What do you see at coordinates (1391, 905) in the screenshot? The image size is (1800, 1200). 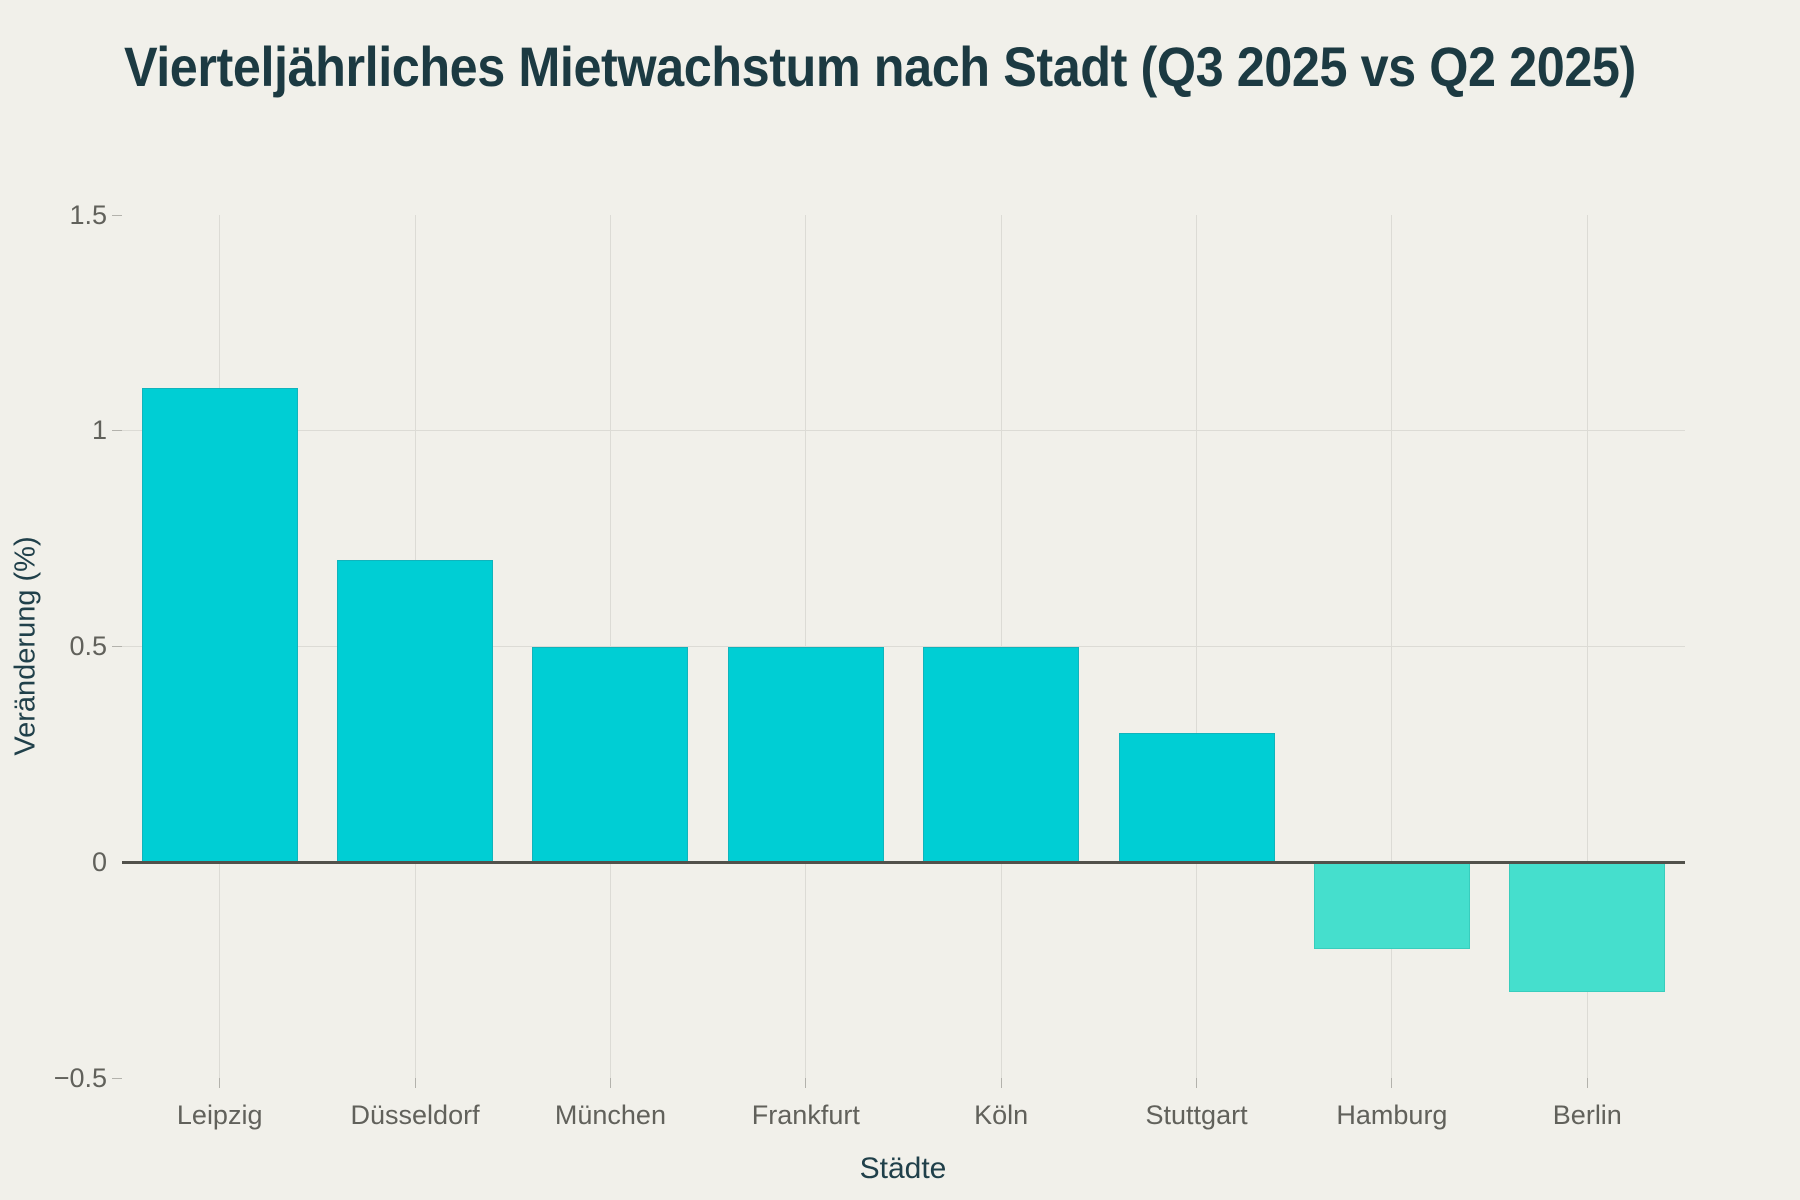 I see `bar-hamburg` at bounding box center [1391, 905].